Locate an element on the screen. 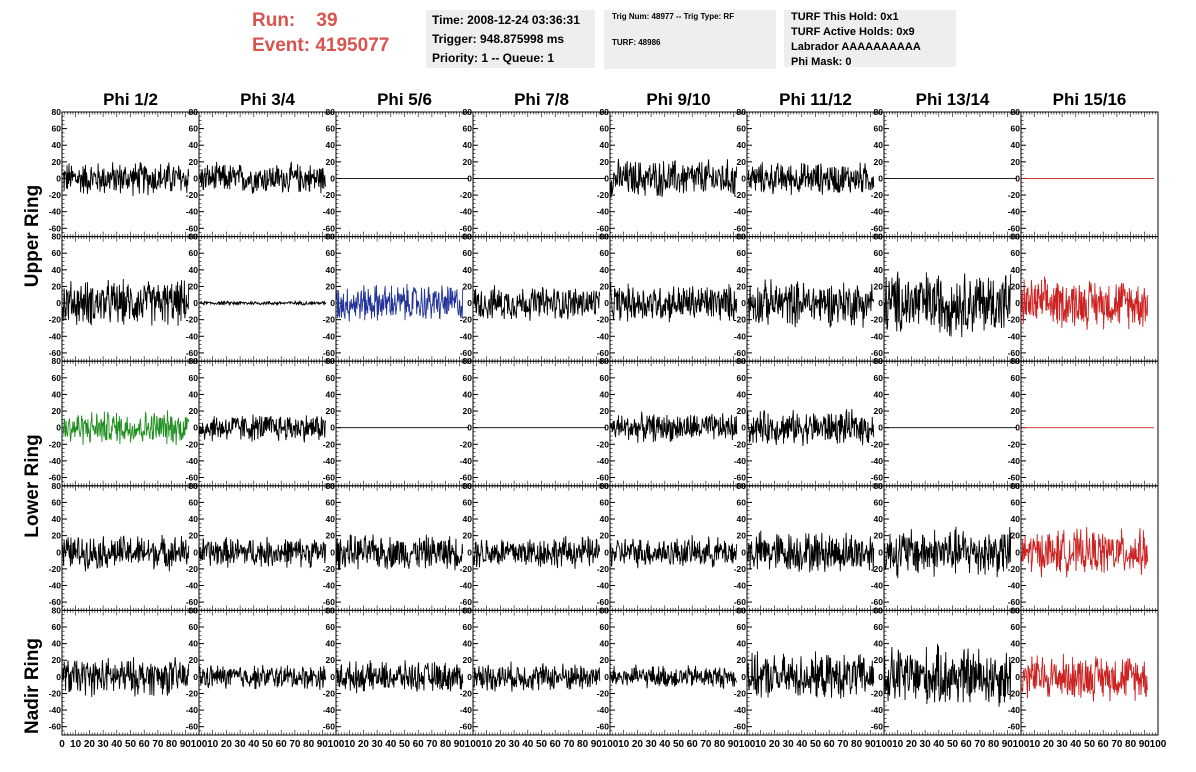  waveform-r1-c6 is located at coordinates (811, 178).